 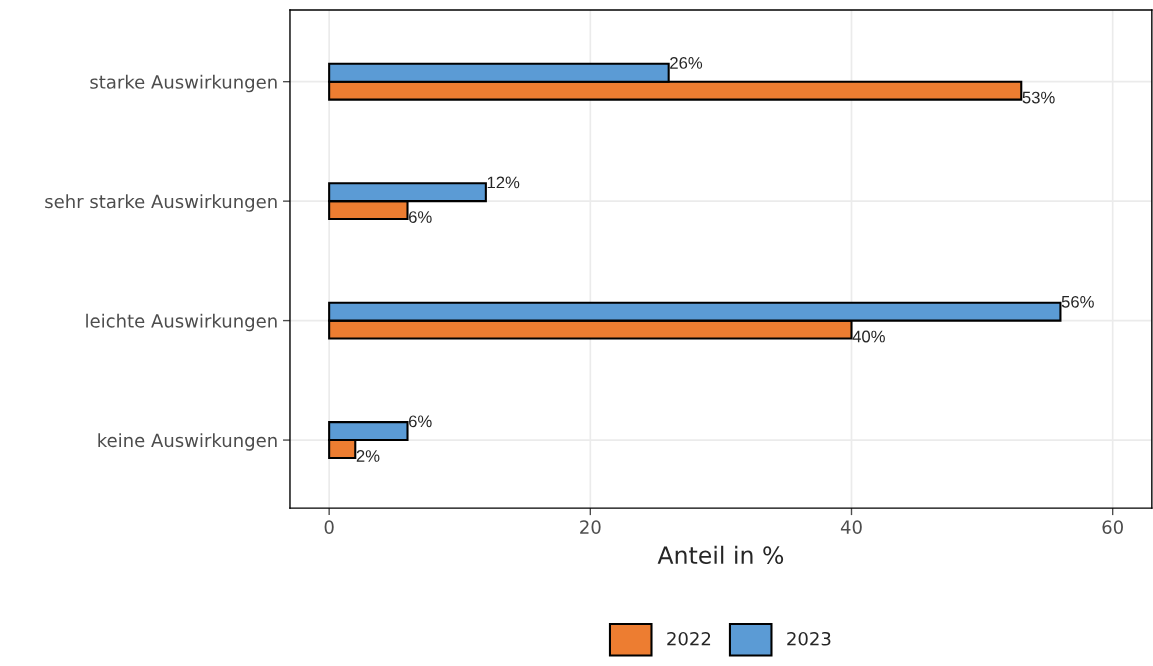 What do you see at coordinates (183, 83) in the screenshot?
I see `y-tick-label: starke Auswirkungen` at bounding box center [183, 83].